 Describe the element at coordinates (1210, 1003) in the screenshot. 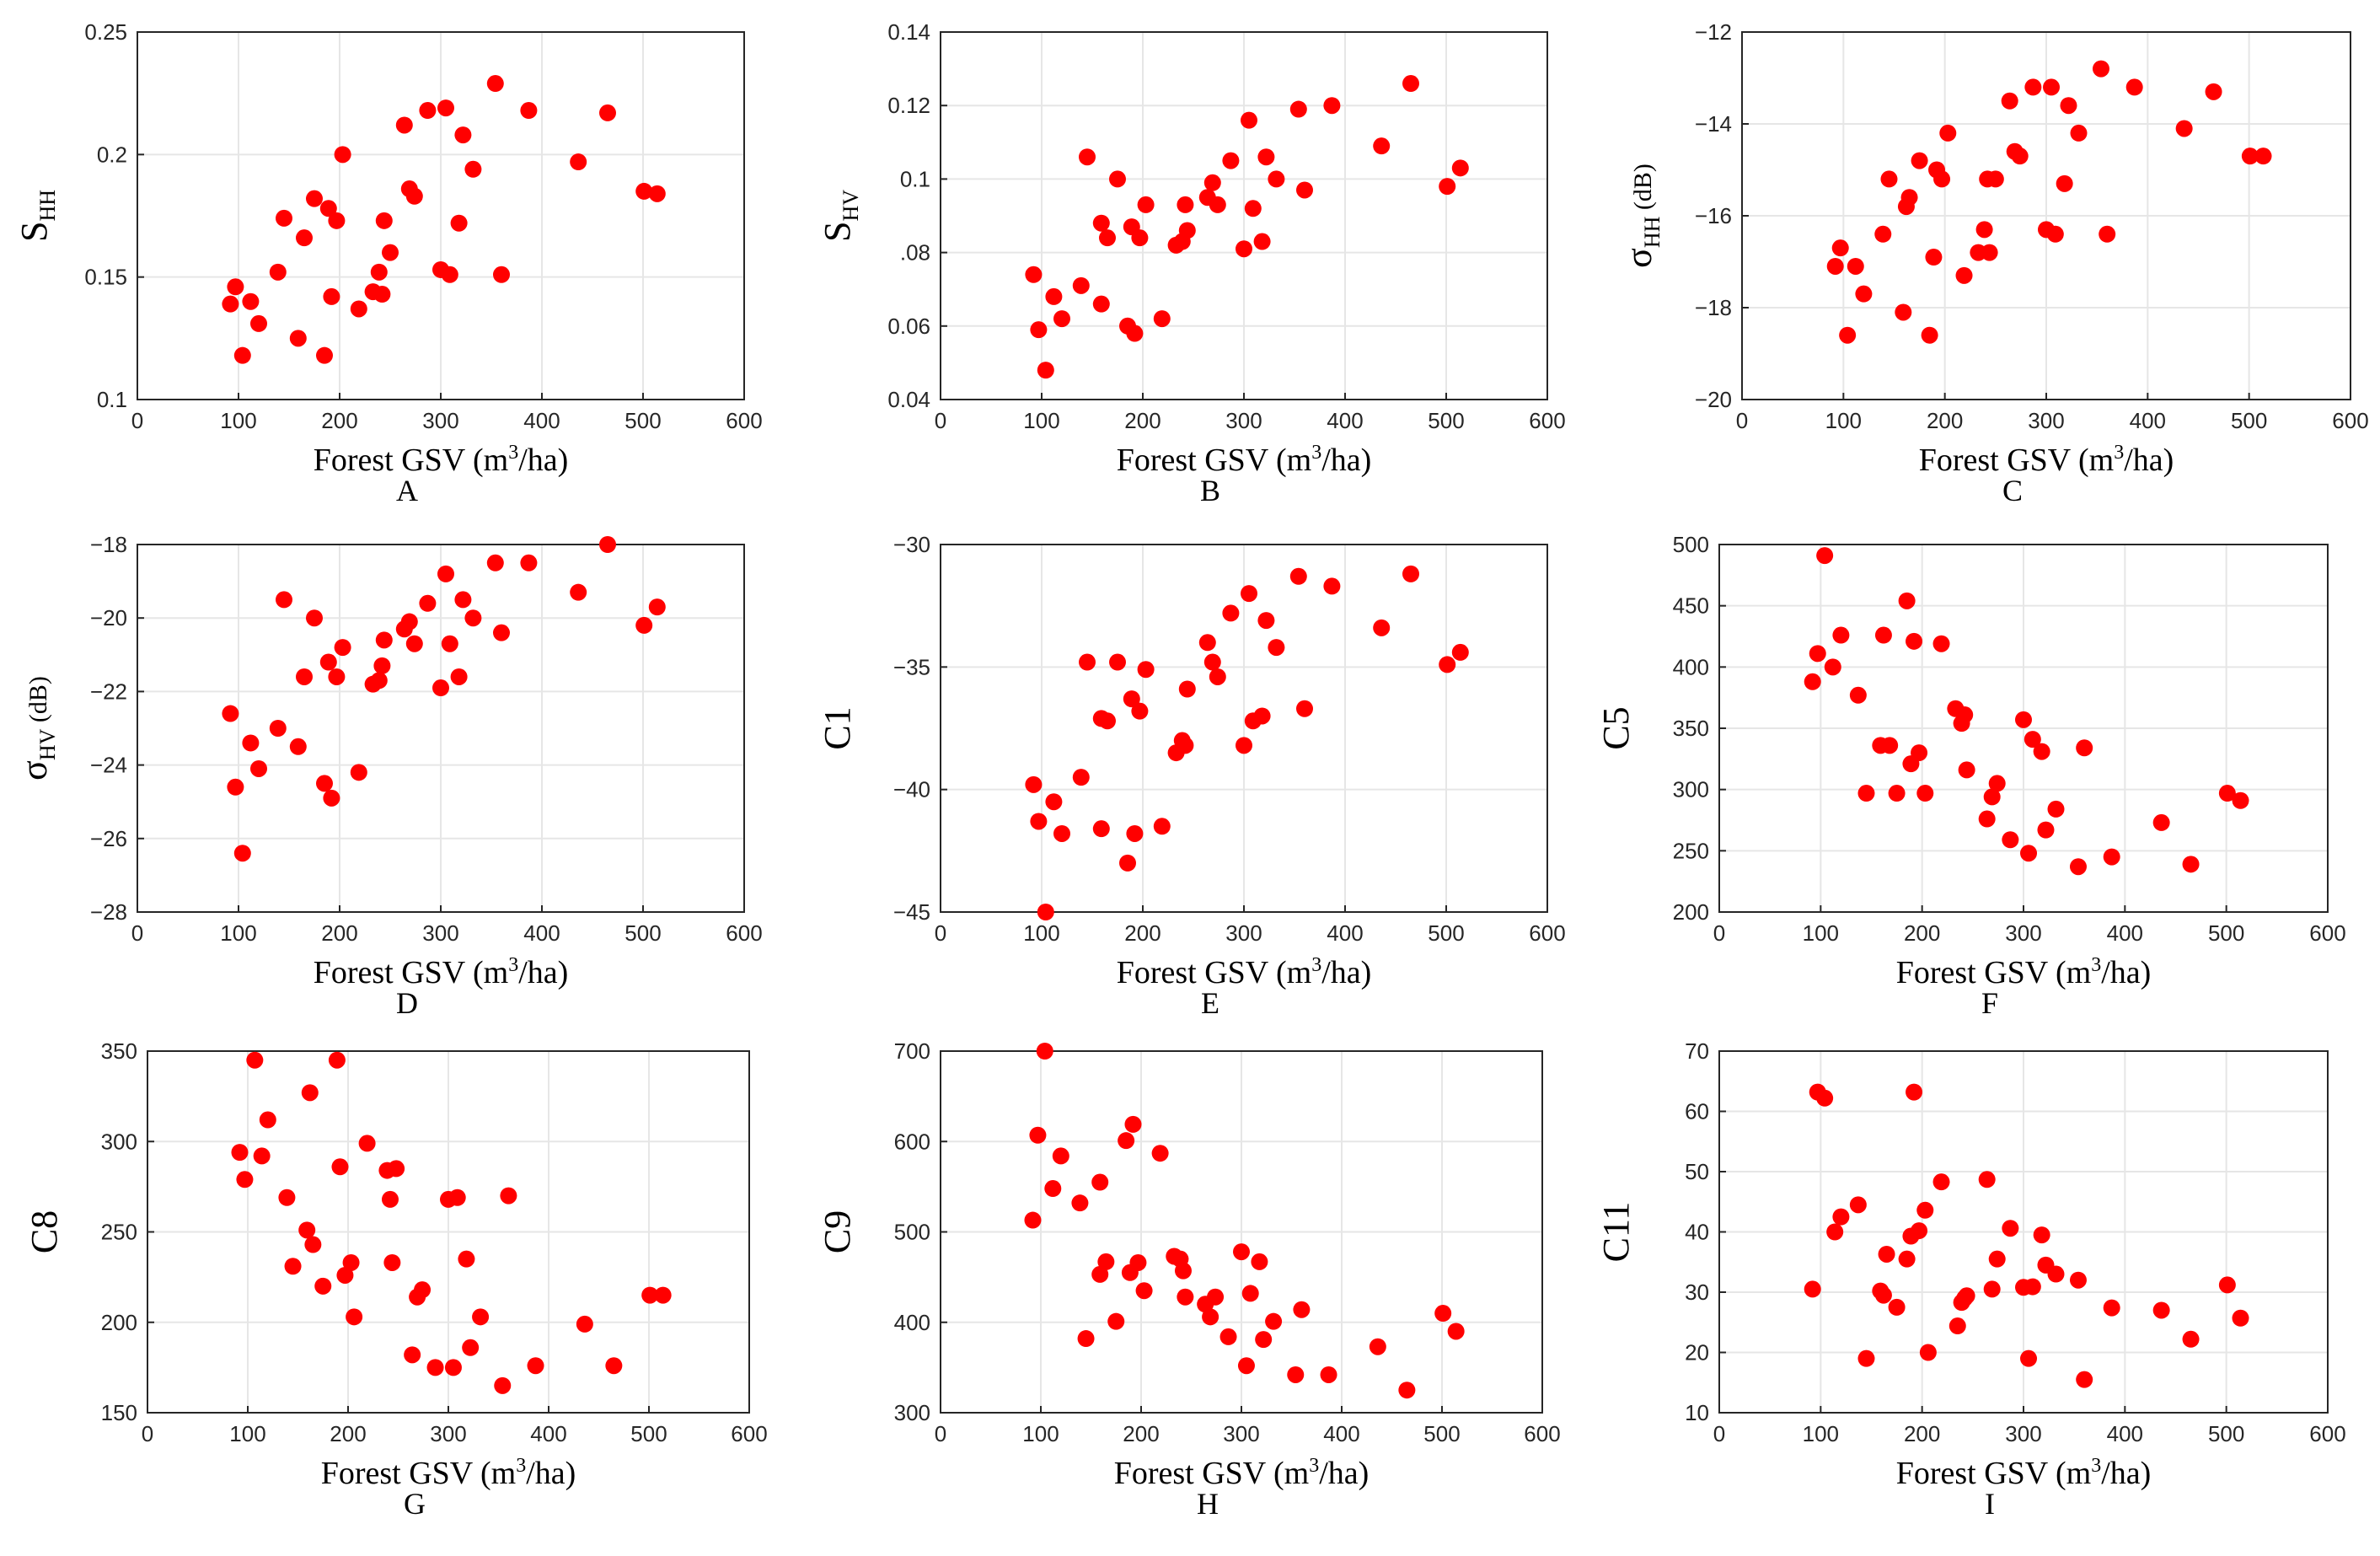

I see `panel-letter: E` at that location.